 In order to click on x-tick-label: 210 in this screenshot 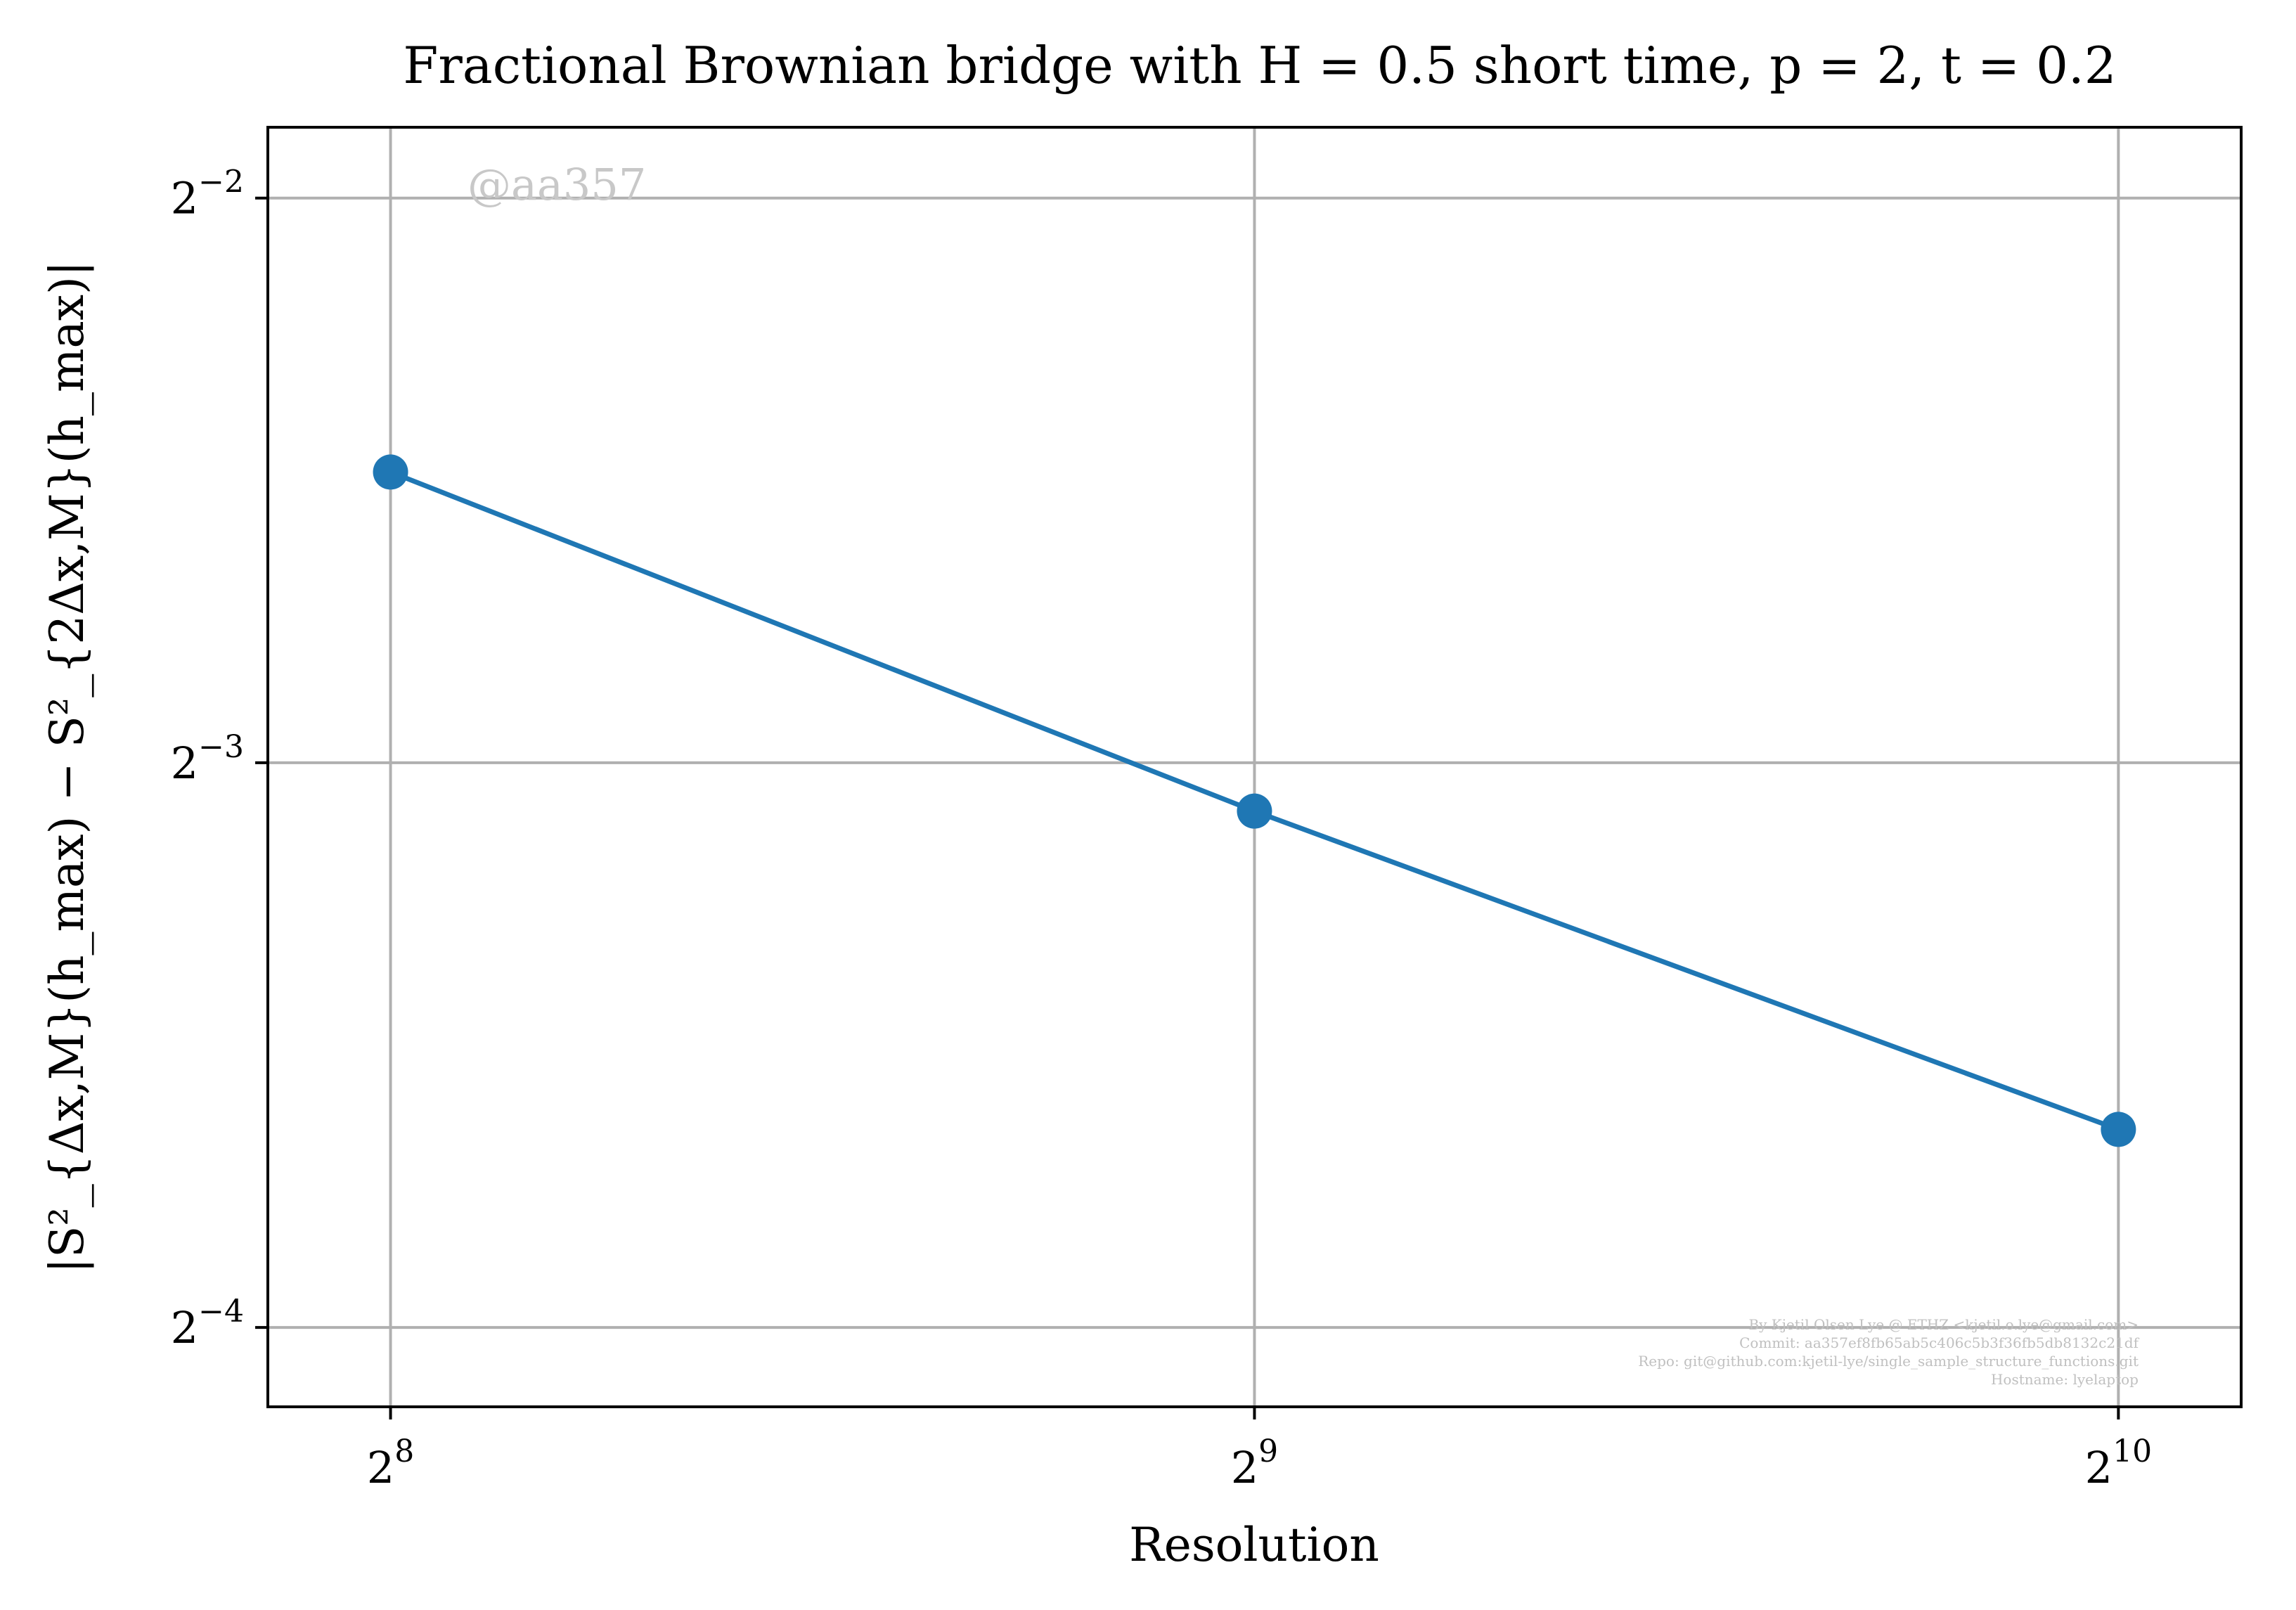, I will do `click(2118, 1463)`.